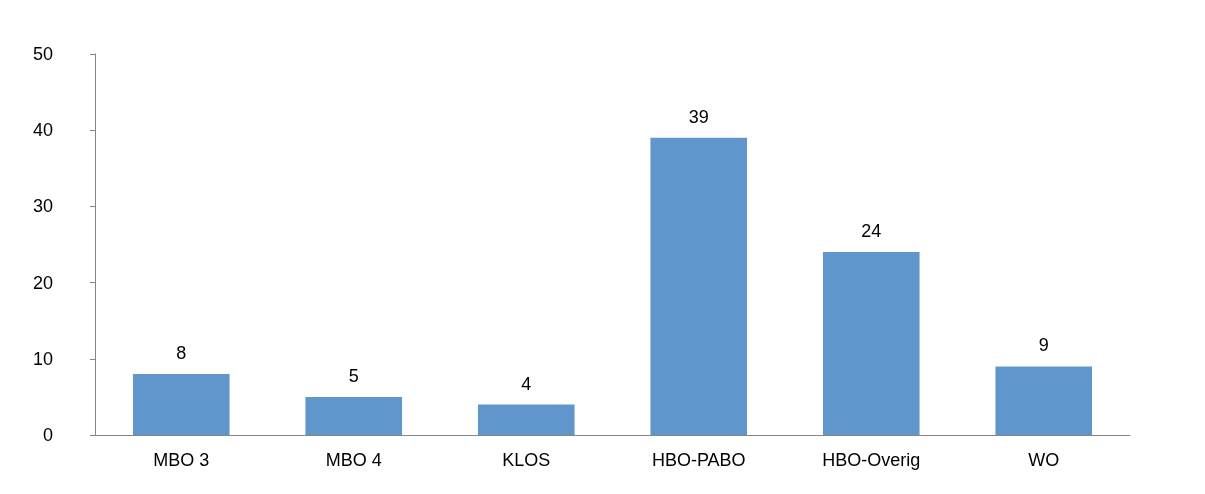 The image size is (1205, 494). Describe the element at coordinates (42, 54) in the screenshot. I see `y-tick-label: 50` at that location.